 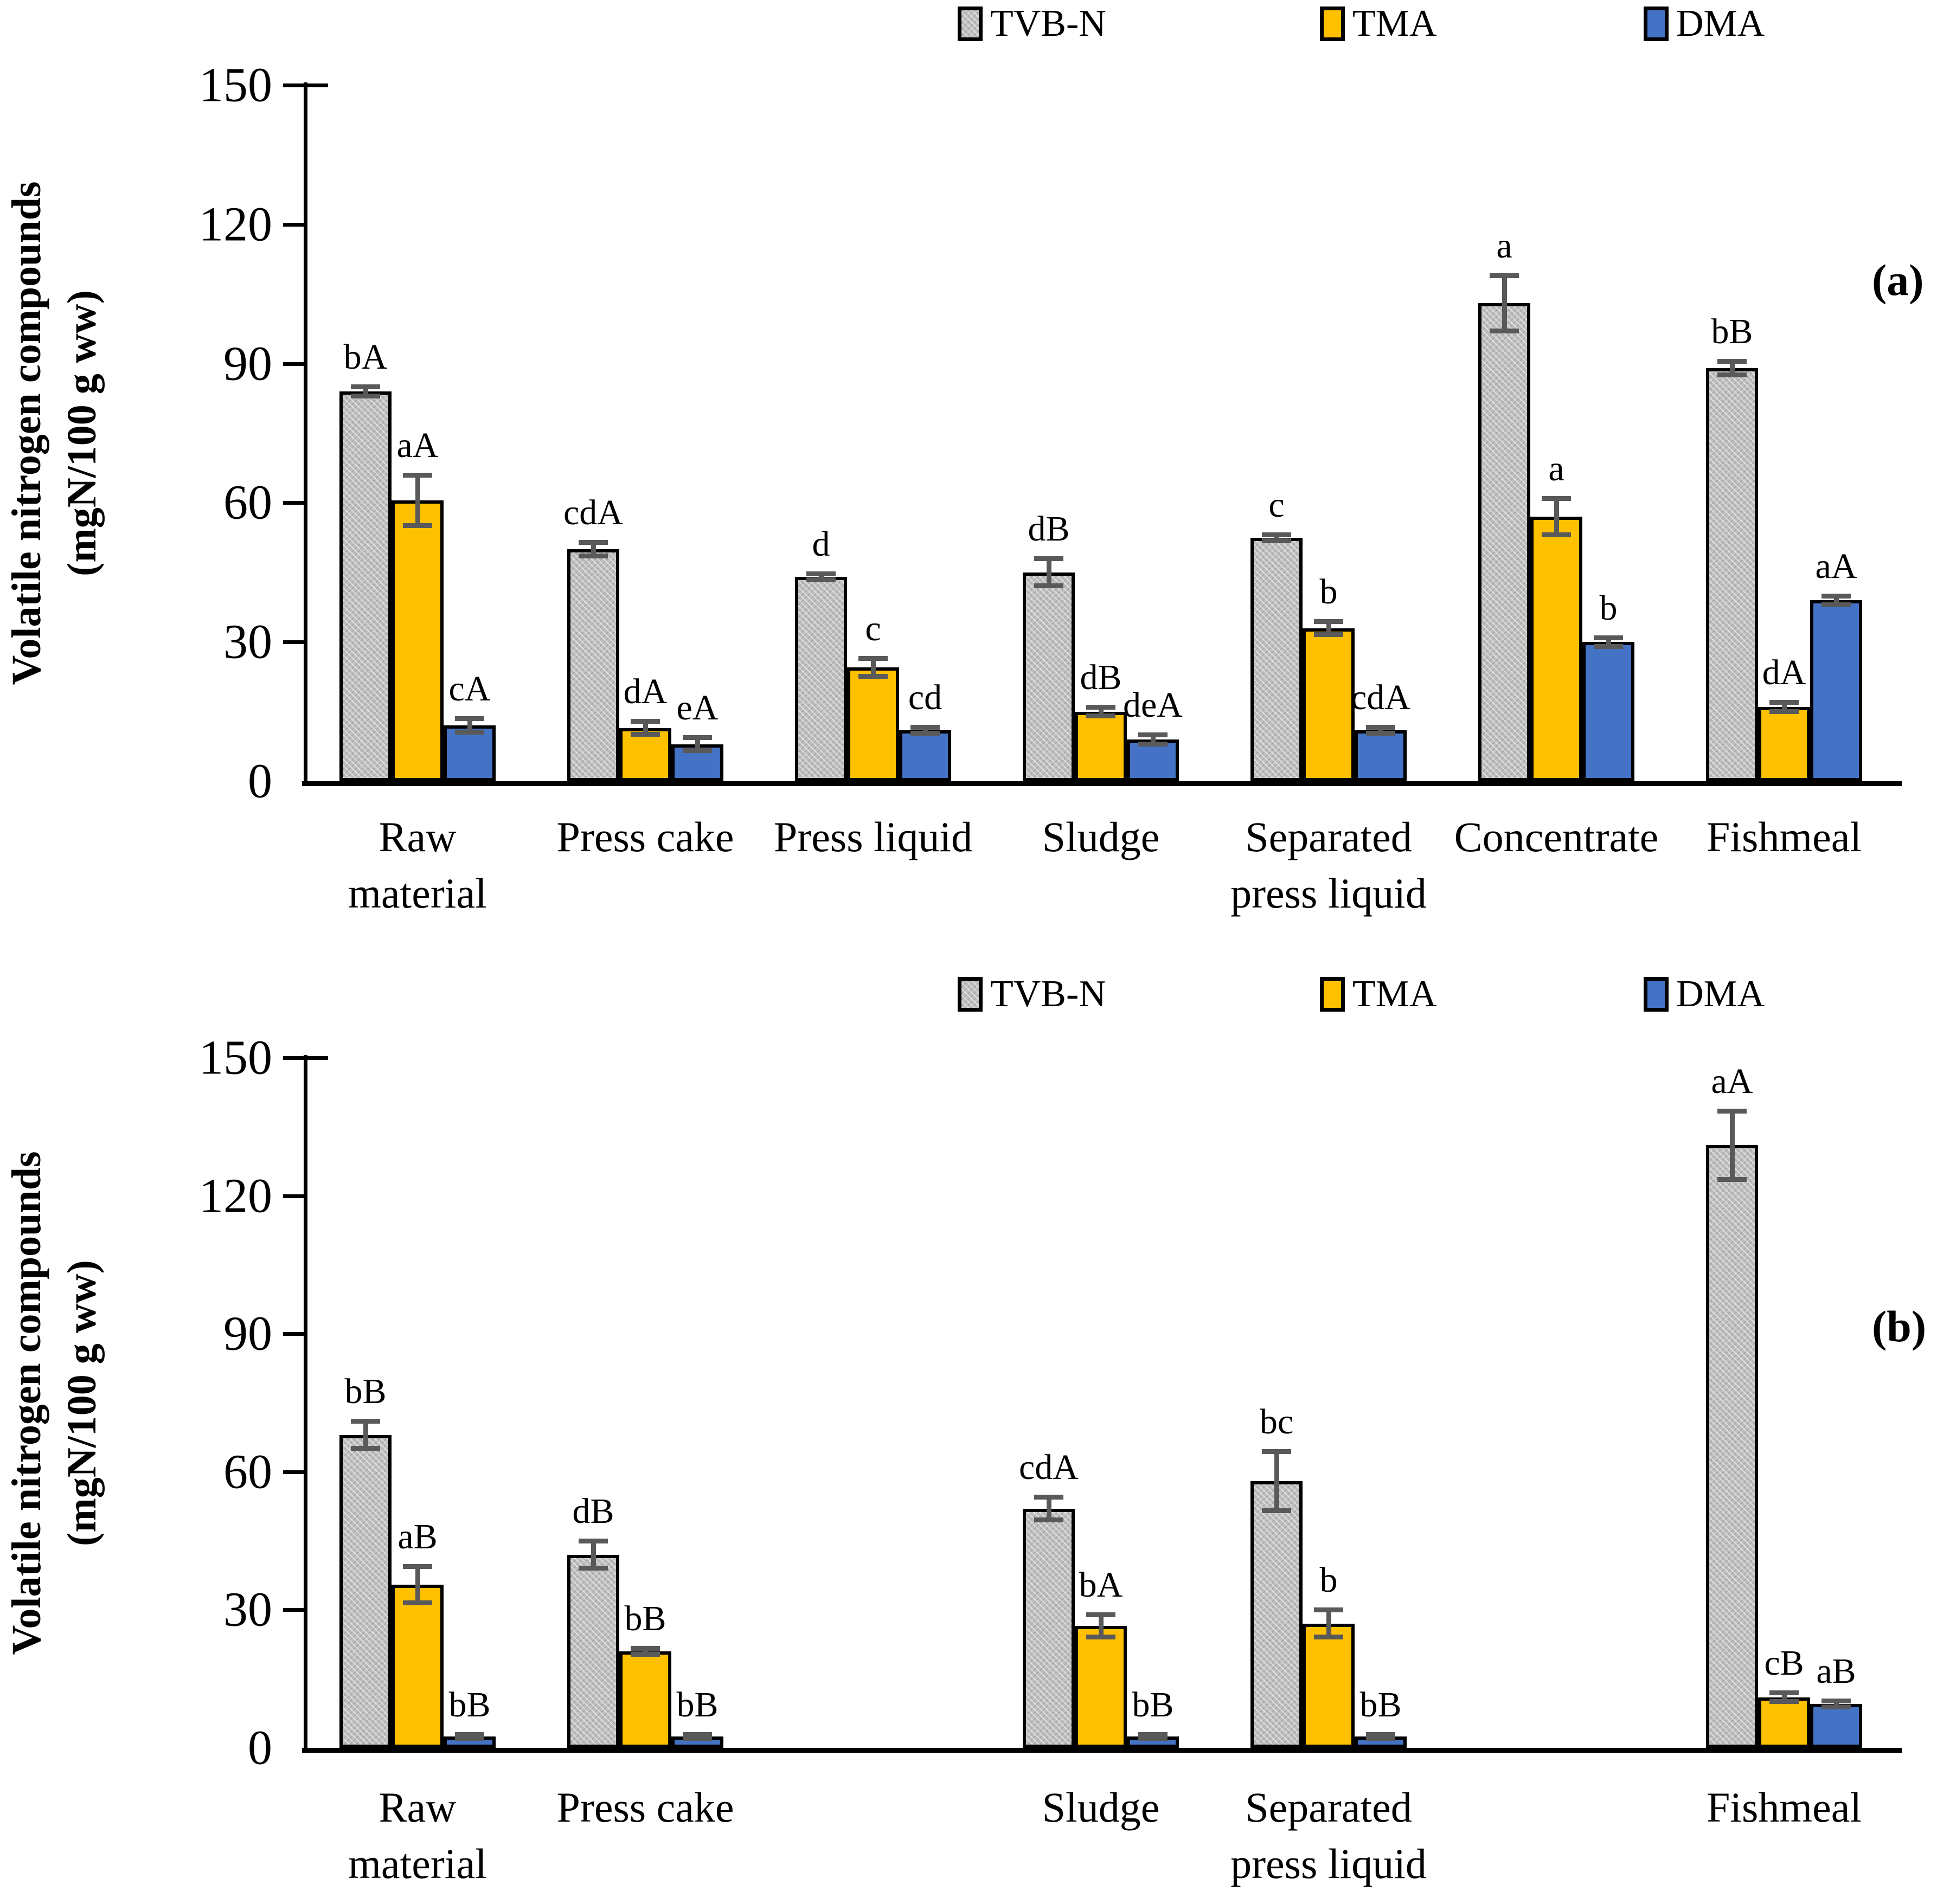 What do you see at coordinates (1276, 505) in the screenshot?
I see `significance-label: c` at bounding box center [1276, 505].